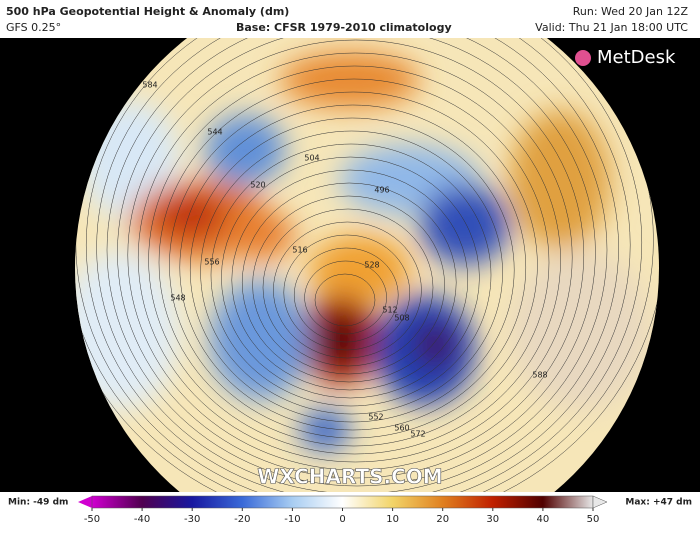 The image size is (700, 536). I want to click on valid: Valid: Thu 21 Jan 18:00 UTC, so click(611, 27).